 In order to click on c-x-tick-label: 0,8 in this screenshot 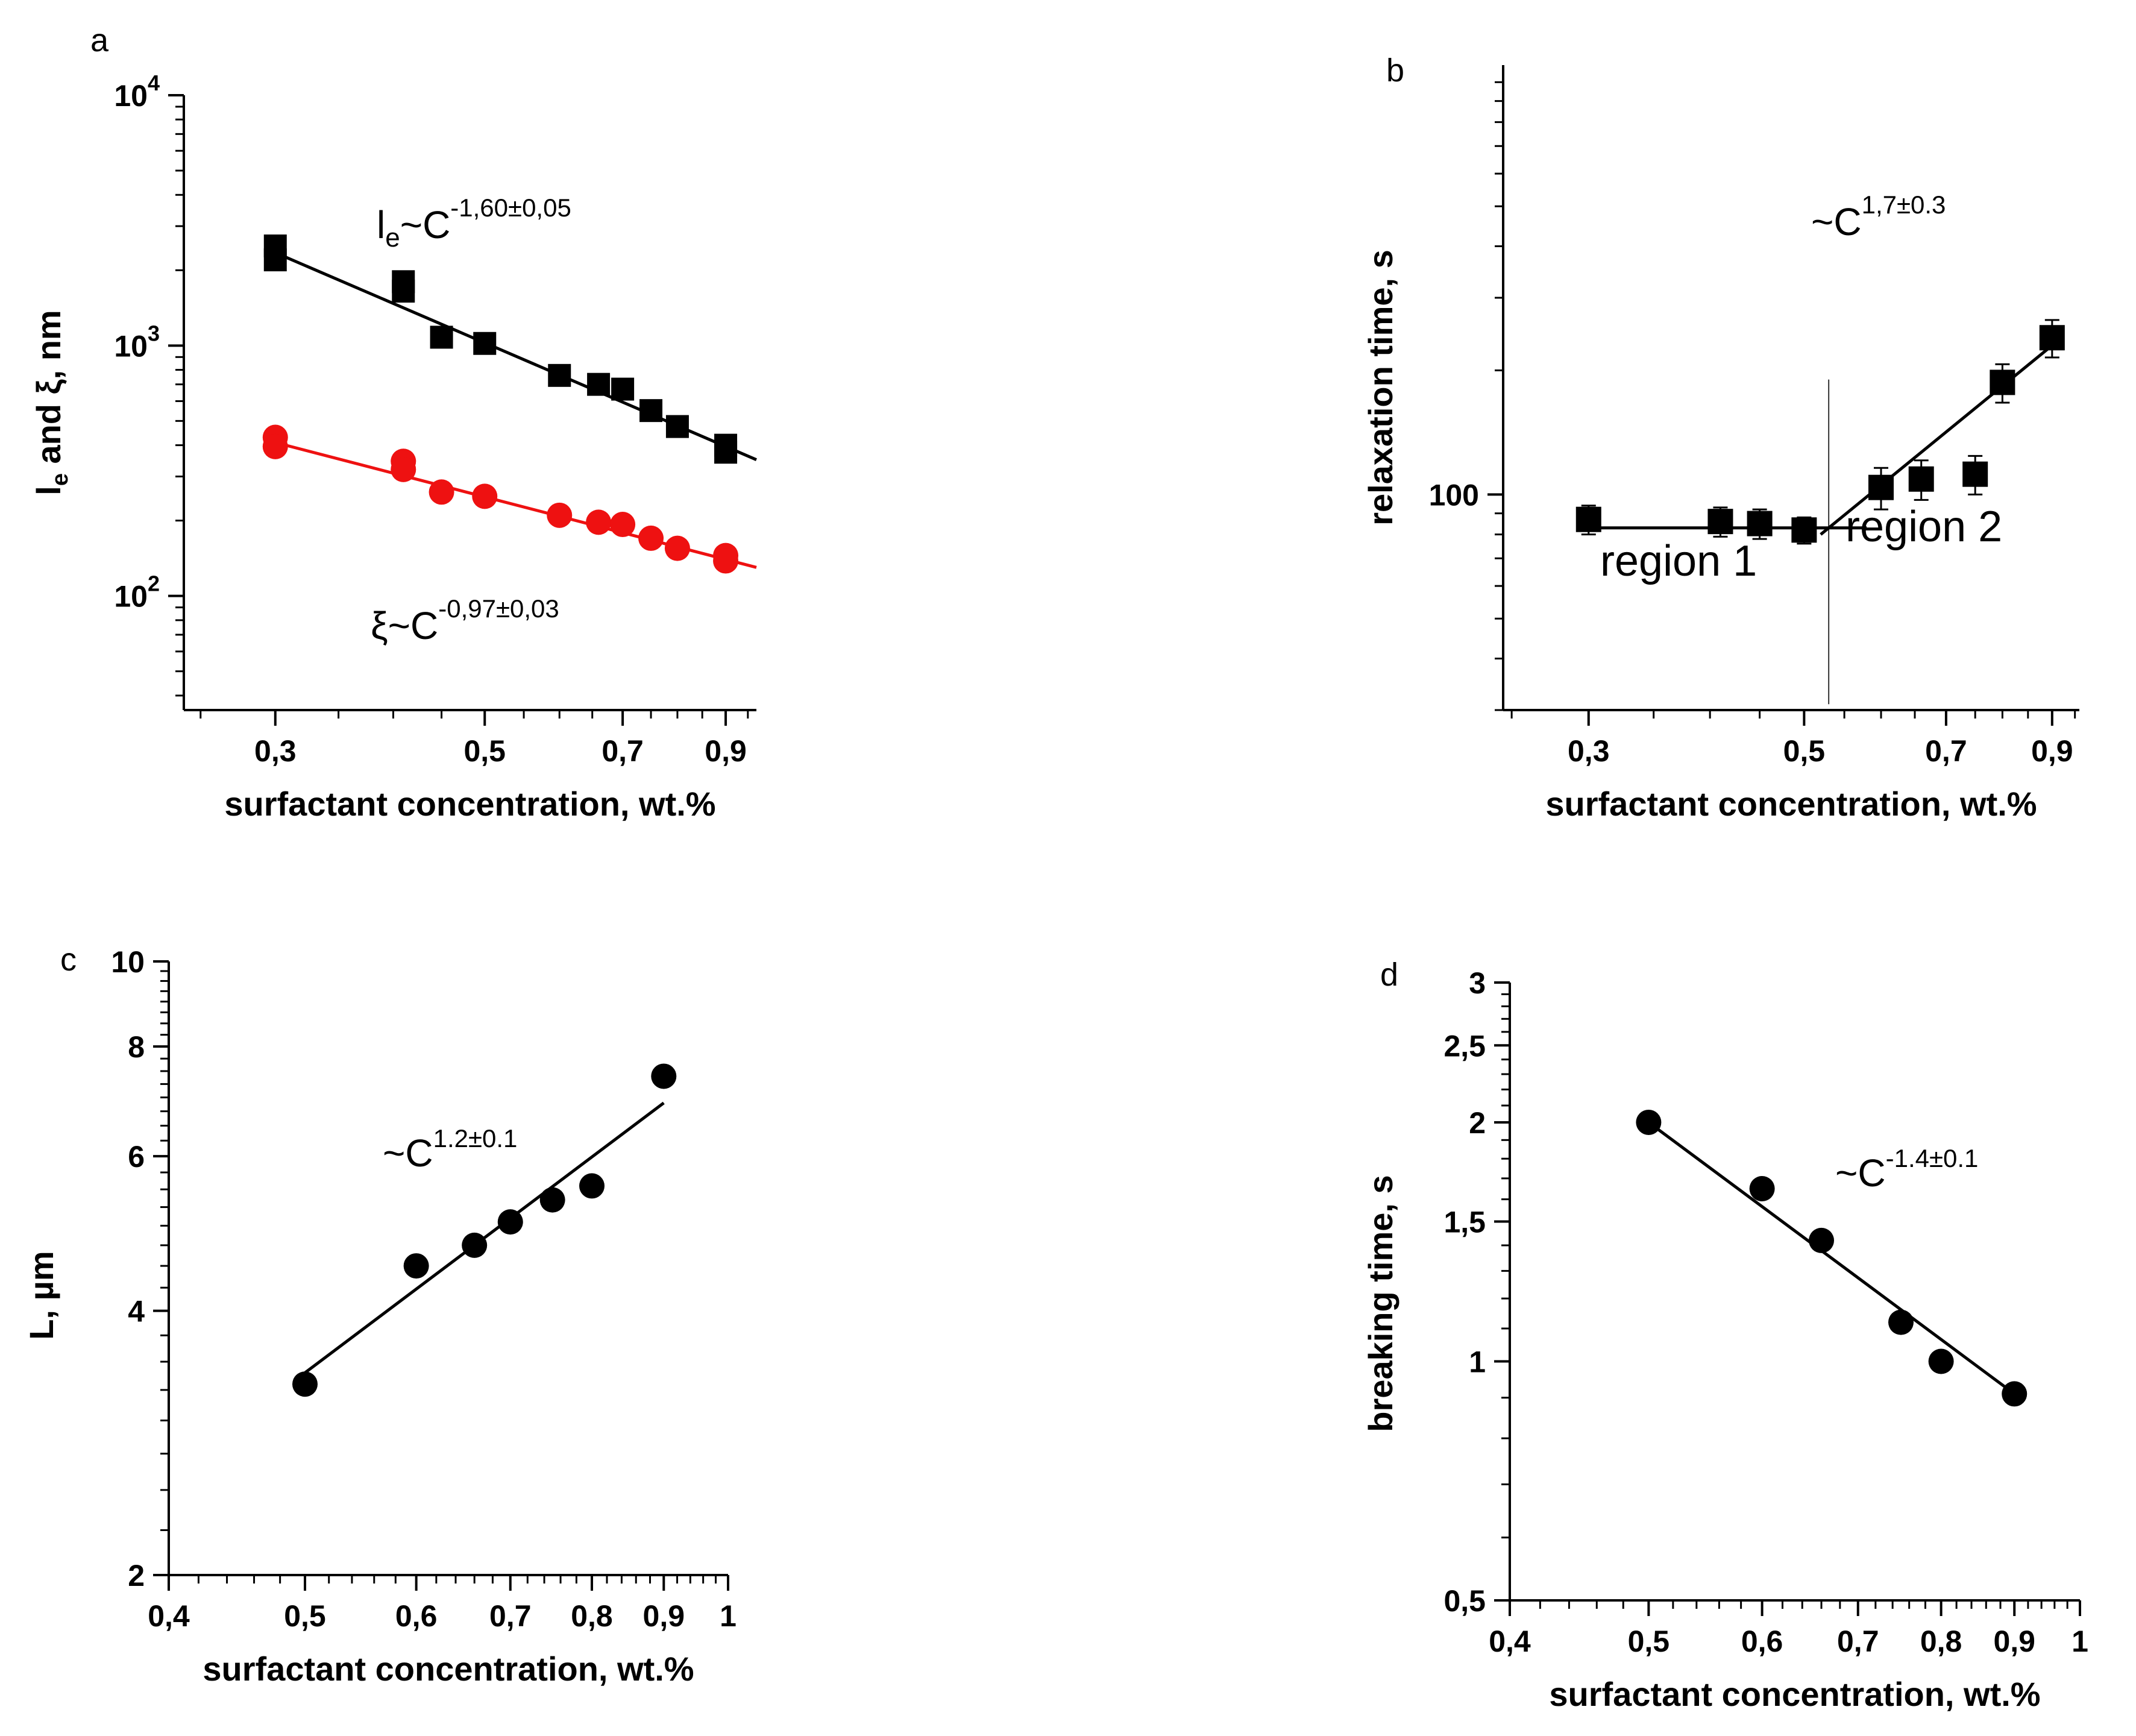, I will do `click(592, 1616)`.